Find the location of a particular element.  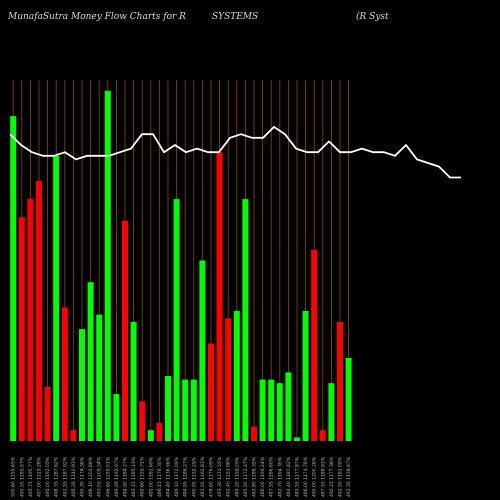

x-tick-label: 482.70 1194.30% is located at coordinates (280, 476).